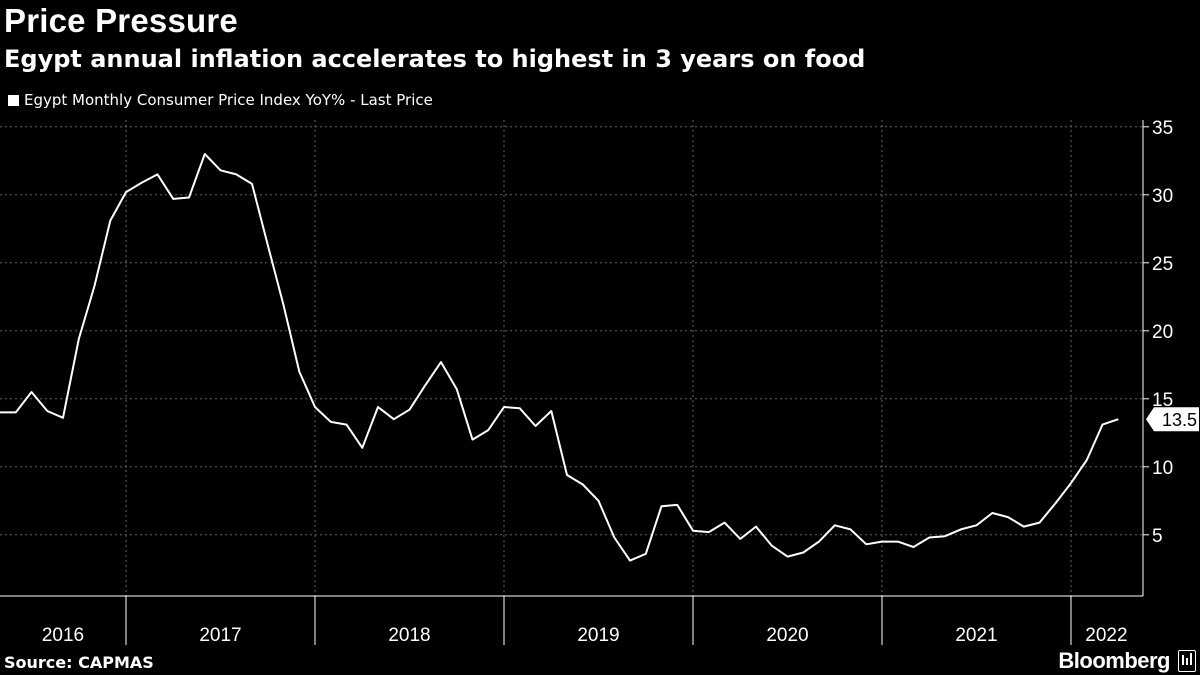 The height and width of the screenshot is (675, 1200). I want to click on x-tick-label: 2018, so click(409, 635).